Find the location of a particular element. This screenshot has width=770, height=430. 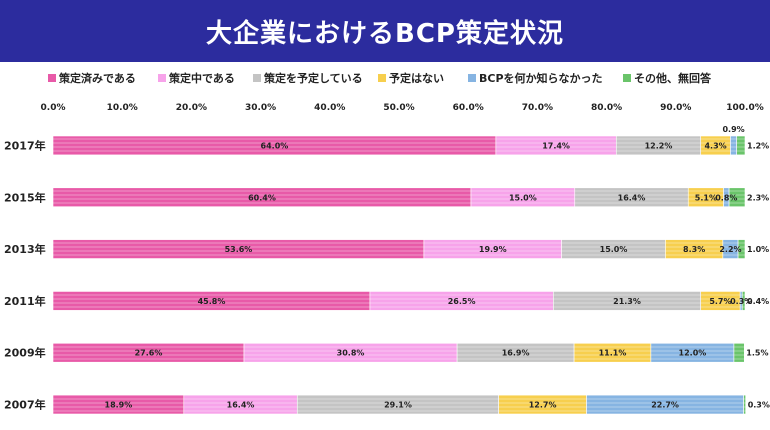

category-labels: 2017年 2015年 2013年 2011年 2009年 2007年 is located at coordinates (25, 275).